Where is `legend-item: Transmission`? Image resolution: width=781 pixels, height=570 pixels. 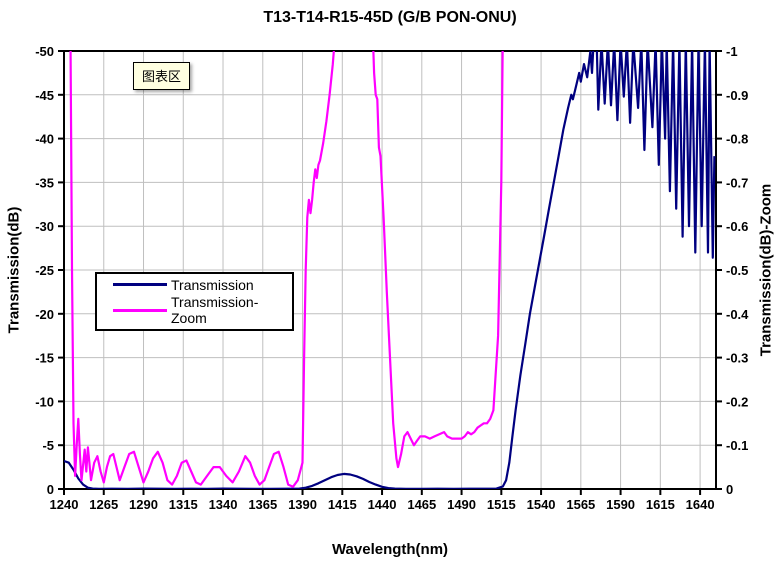 legend-item: Transmission is located at coordinates (202, 285).